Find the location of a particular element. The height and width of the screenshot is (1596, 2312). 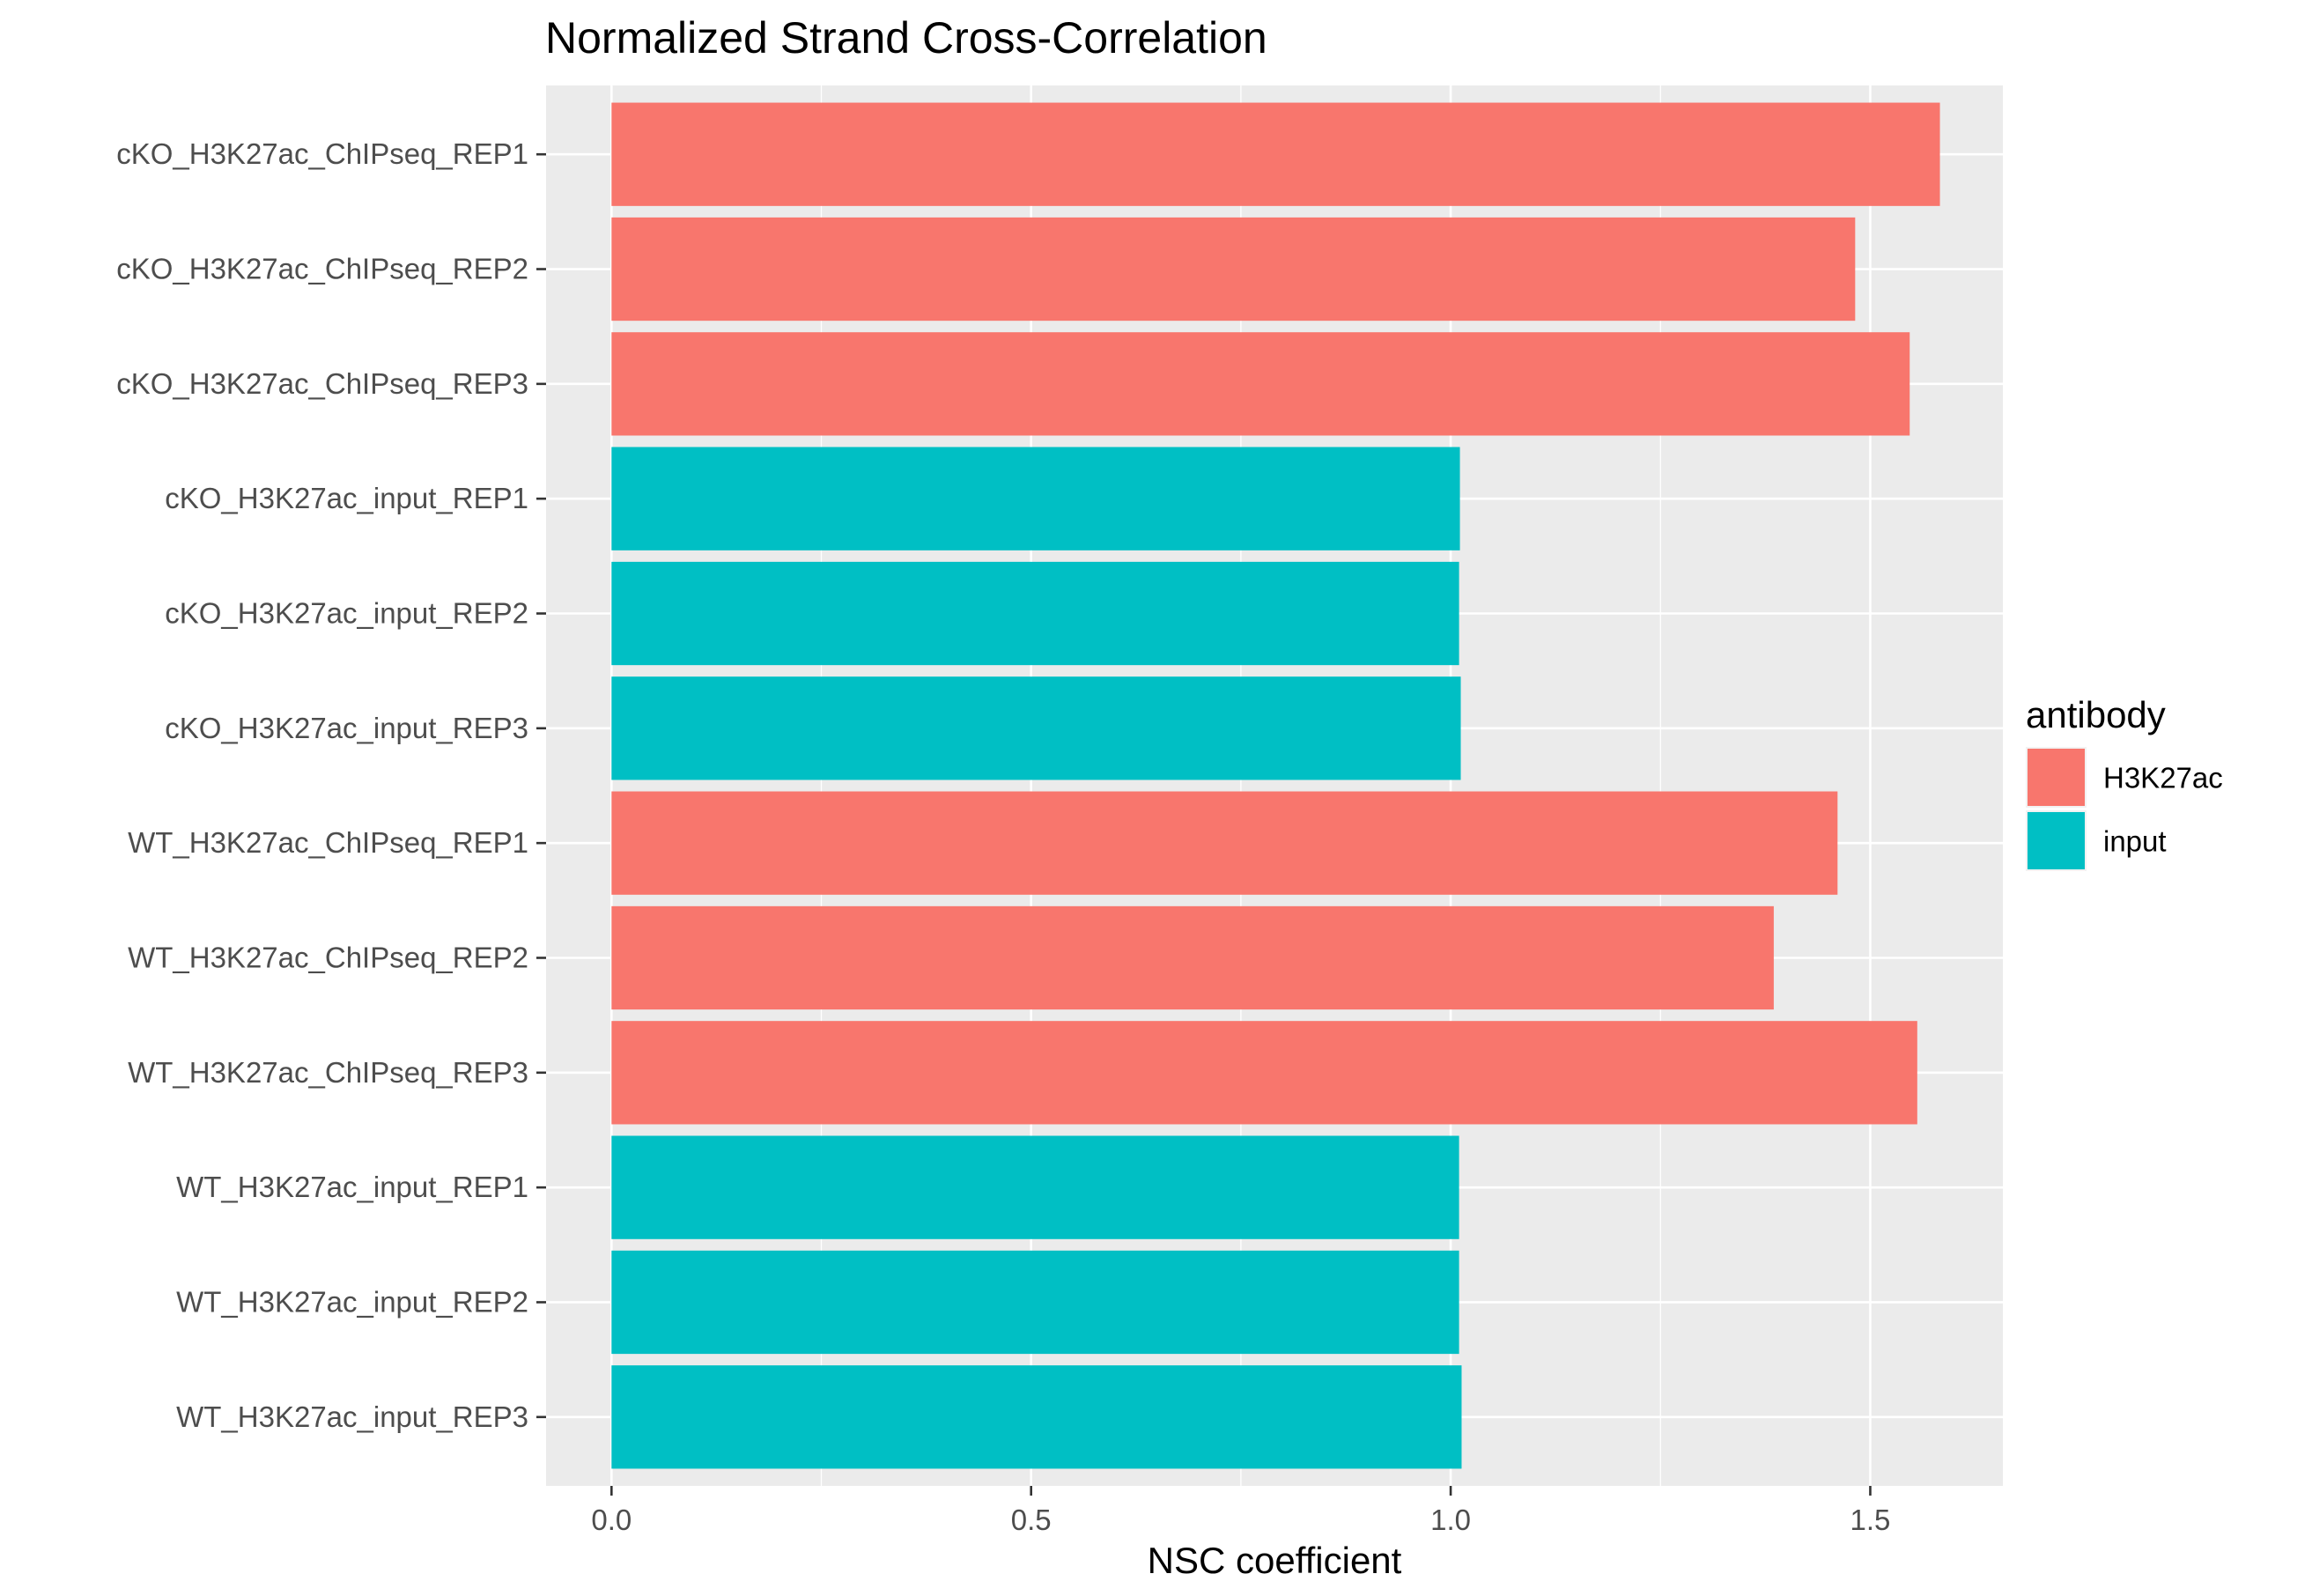

y-tick-label: cKO_H3K27ac_input_REP1 is located at coordinates (346, 498).